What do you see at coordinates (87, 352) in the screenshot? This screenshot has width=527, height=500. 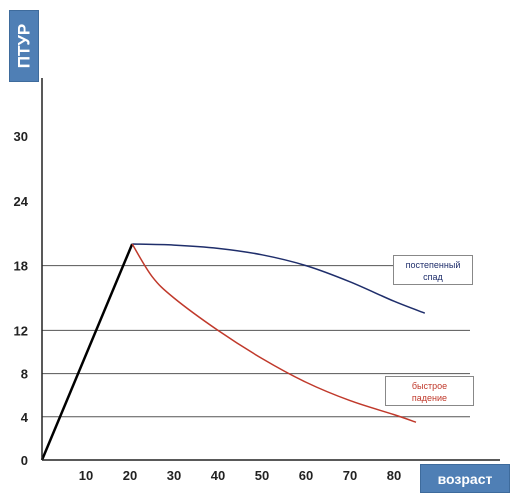 I see `series-line-growth` at bounding box center [87, 352].